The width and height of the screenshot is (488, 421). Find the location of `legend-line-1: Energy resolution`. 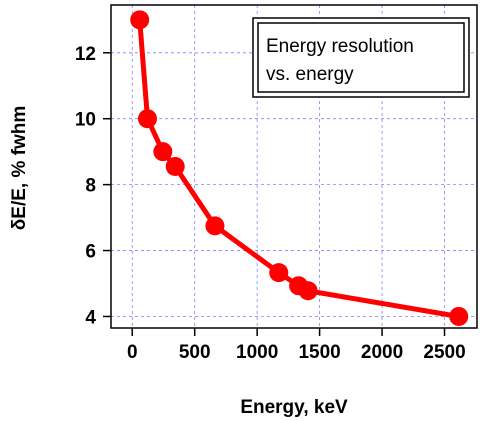

legend-line-1: Energy resolution is located at coordinates (340, 46).